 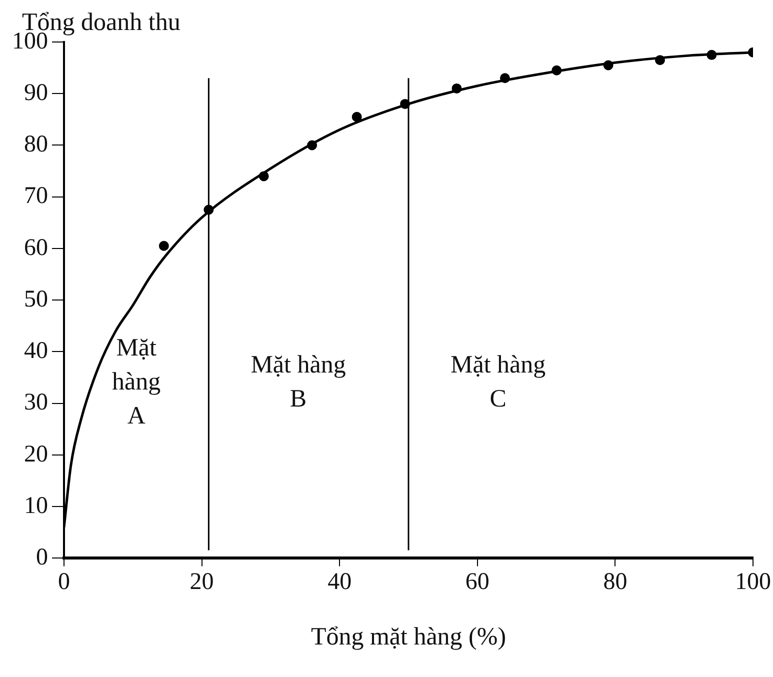 What do you see at coordinates (340, 581) in the screenshot?
I see `x-tick-label: 40` at bounding box center [340, 581].